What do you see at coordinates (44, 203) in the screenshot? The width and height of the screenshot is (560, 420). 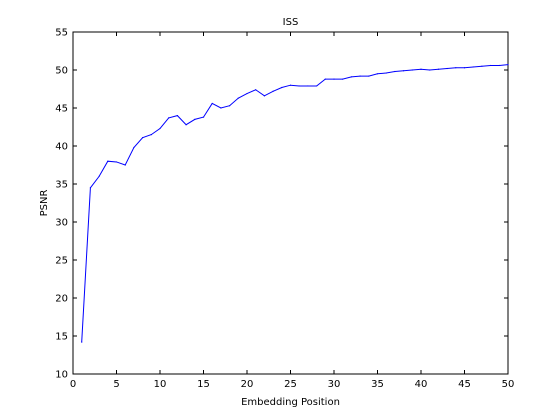 I see `y-axis-title: PSNR` at bounding box center [44, 203].